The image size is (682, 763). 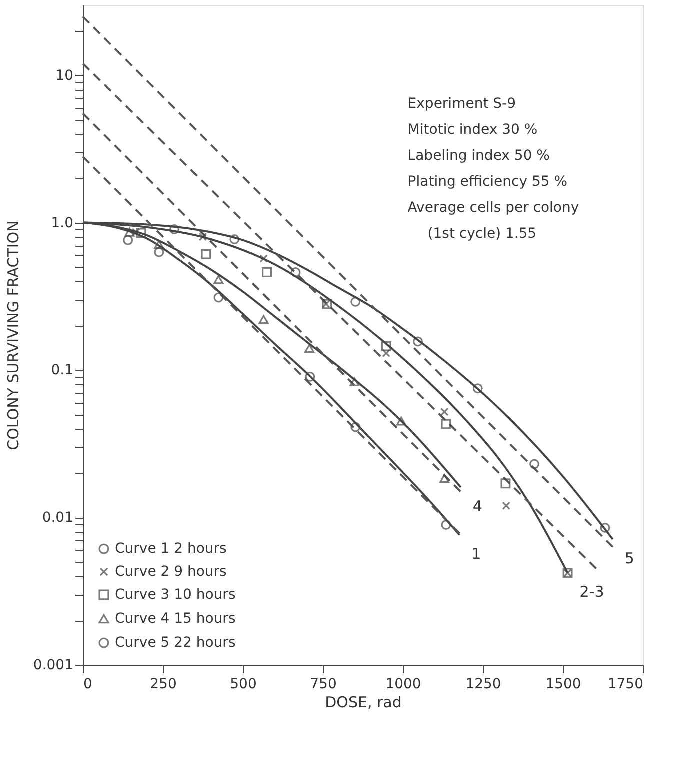 What do you see at coordinates (477, 554) in the screenshot?
I see `annotation: 1` at bounding box center [477, 554].